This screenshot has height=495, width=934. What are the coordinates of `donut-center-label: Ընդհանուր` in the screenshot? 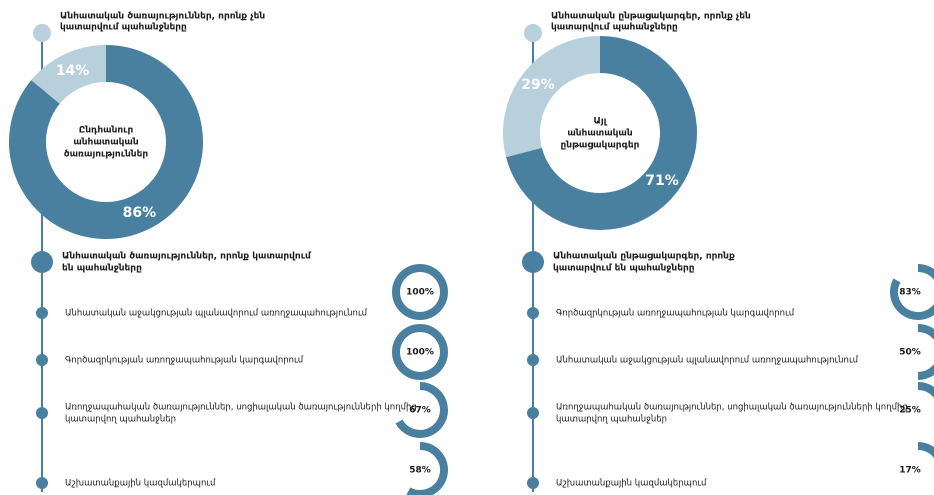 It's located at (106, 131).